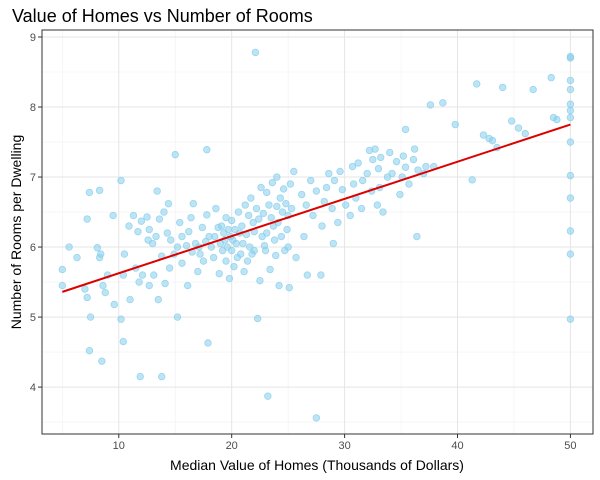 The height and width of the screenshot is (480, 600). Describe the element at coordinates (457, 446) in the screenshot. I see `x-tick-label: 40` at that location.